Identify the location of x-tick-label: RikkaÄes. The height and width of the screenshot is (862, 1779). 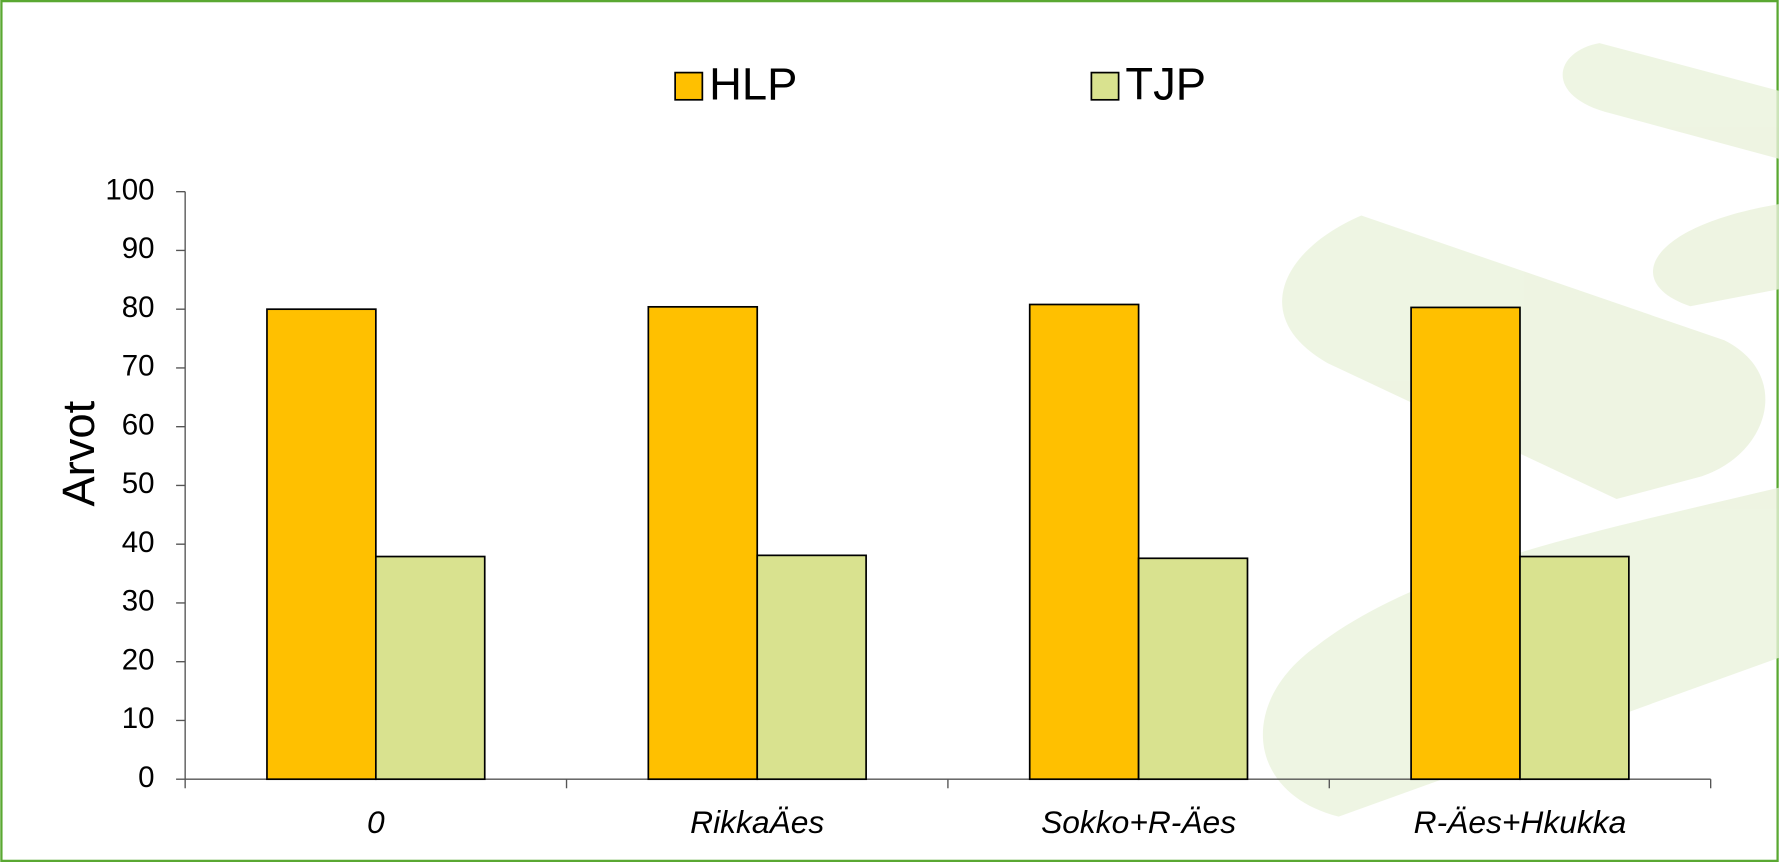
(757, 822).